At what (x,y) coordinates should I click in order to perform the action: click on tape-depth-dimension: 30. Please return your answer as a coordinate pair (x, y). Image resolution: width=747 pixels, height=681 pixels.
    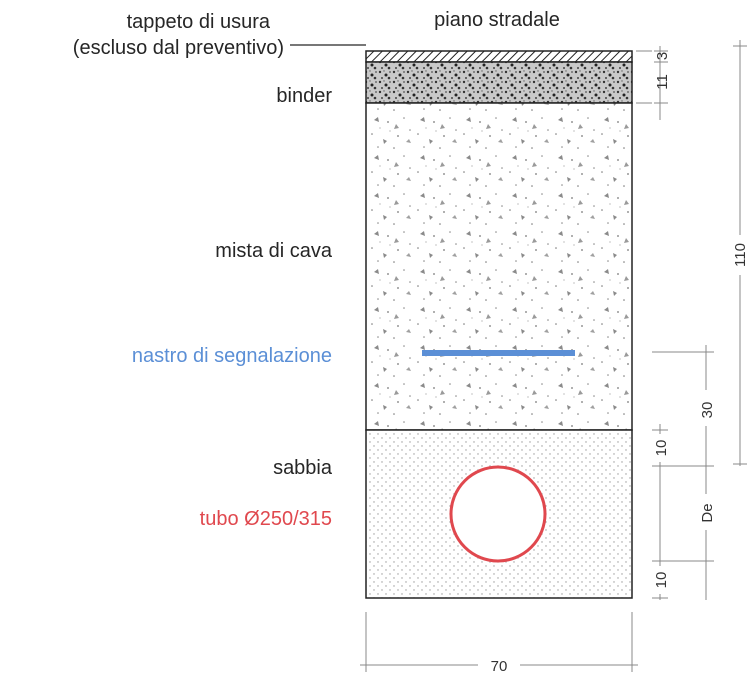
    Looking at the image, I should click on (707, 410).